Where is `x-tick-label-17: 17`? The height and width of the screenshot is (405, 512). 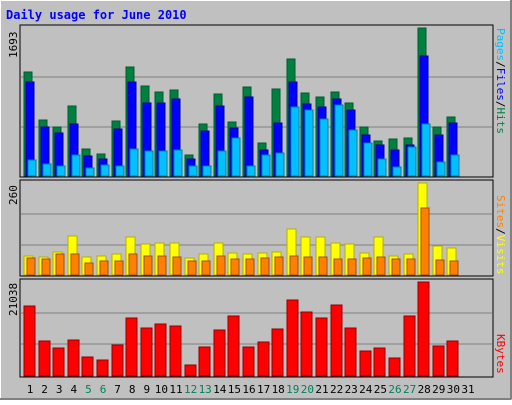
x-tick-label-17: 17 is located at coordinates (263, 389).